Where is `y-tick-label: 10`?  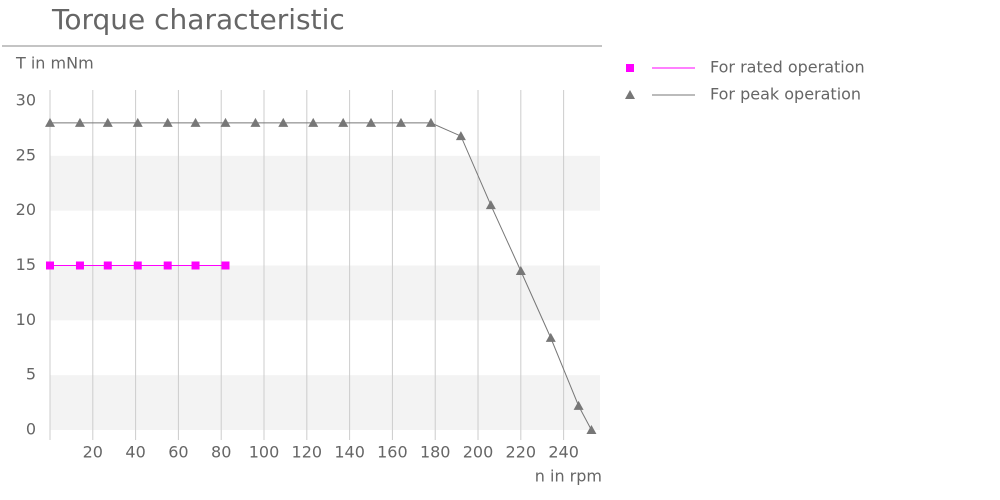
y-tick-label: 10 is located at coordinates (26, 319).